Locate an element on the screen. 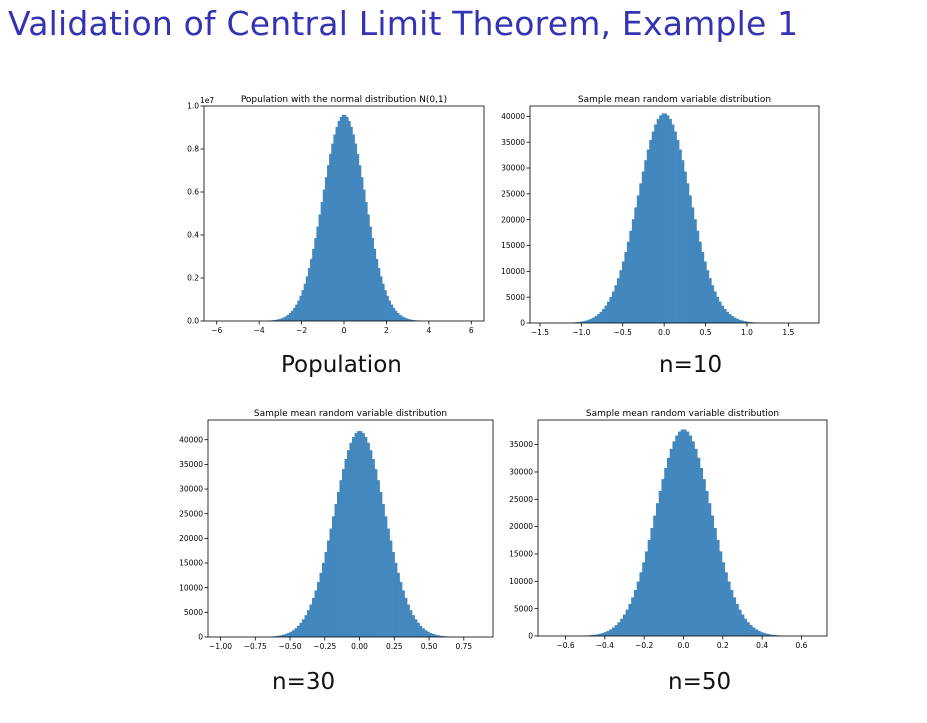 The width and height of the screenshot is (927, 723). x-tick-label: −2 is located at coordinates (301, 330).